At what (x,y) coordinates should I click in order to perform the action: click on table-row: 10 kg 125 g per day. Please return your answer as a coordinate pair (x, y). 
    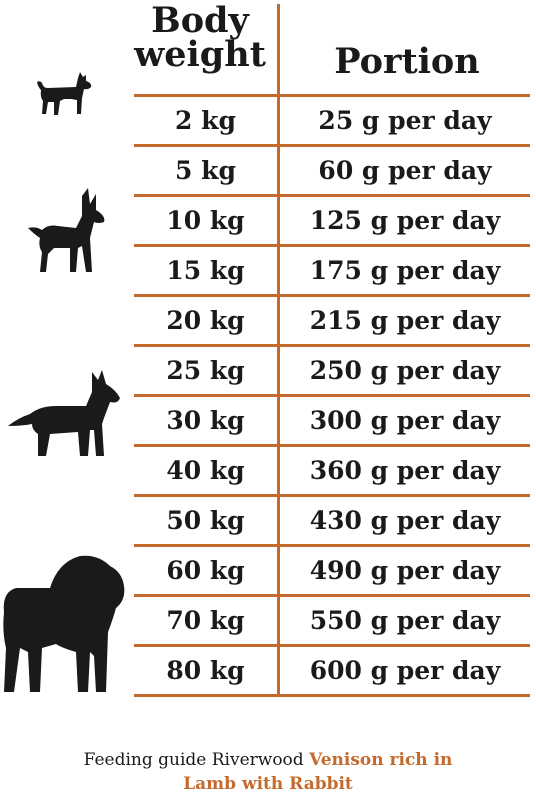
    Looking at the image, I should click on (332, 219).